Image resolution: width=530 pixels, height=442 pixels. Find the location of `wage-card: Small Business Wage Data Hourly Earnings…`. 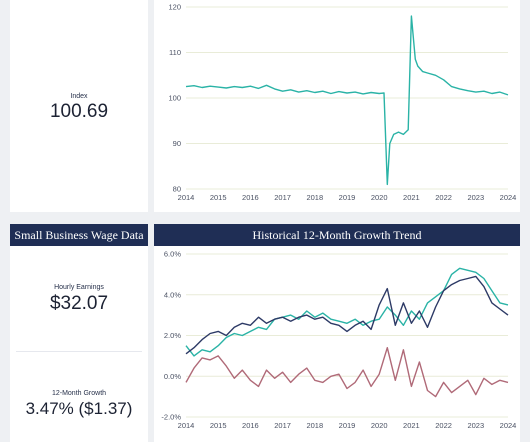

wage-card: Small Business Wage Data Hourly Earnings… is located at coordinates (79, 333).